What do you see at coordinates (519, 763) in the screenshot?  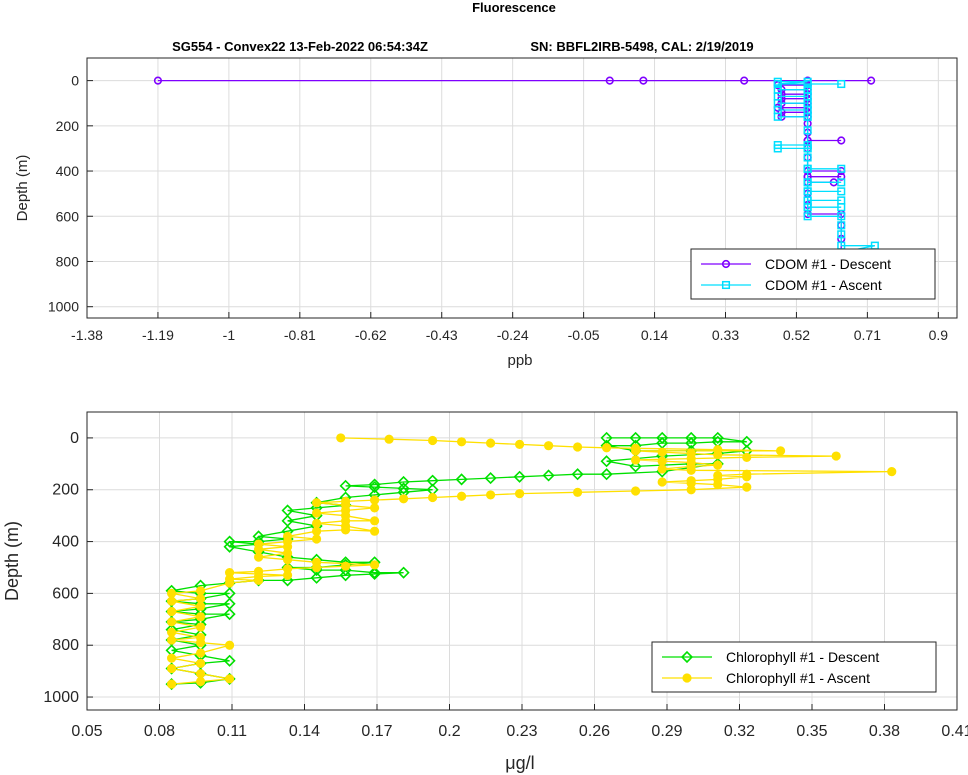 I see `x-axis-label: μg/l` at bounding box center [519, 763].